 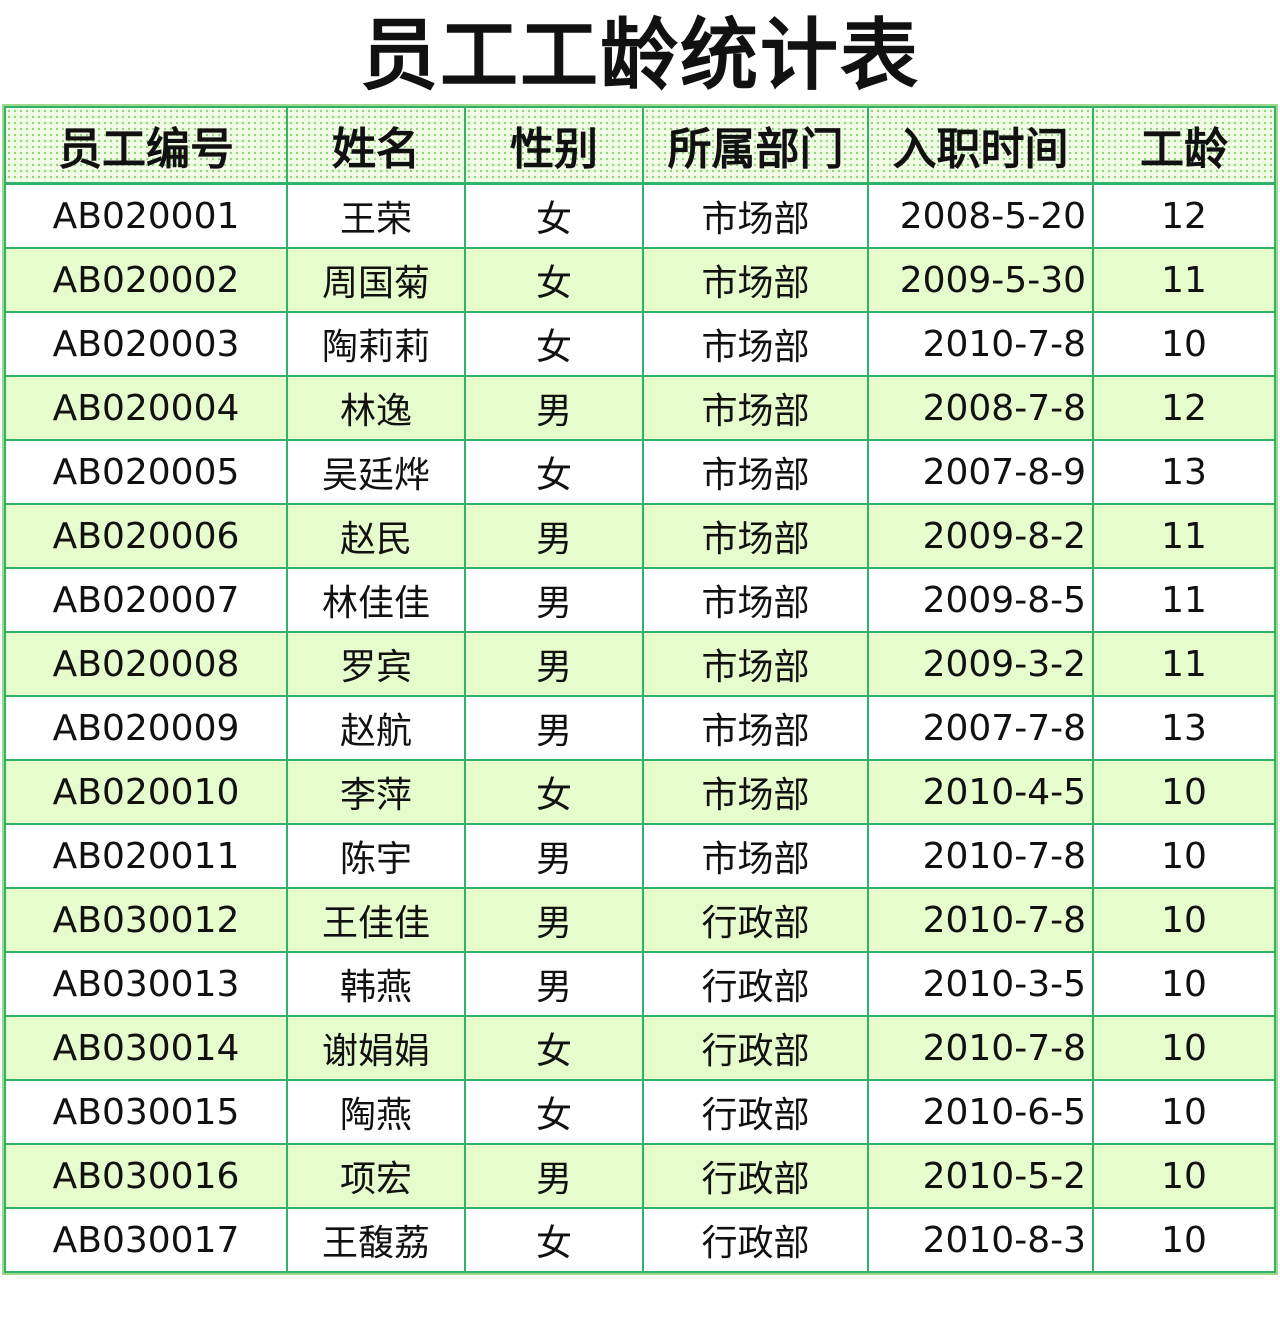 I want to click on table-row: AB030014 谢娟娟女行政部 2010-7-8 10, so click(x=640, y=1048).